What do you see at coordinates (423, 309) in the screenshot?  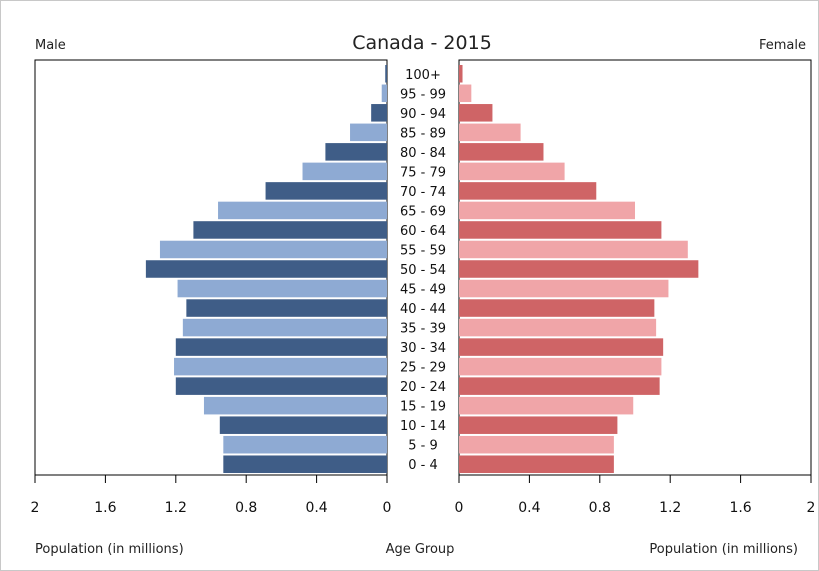 I see `age-group-label-12: 40 - 44` at bounding box center [423, 309].